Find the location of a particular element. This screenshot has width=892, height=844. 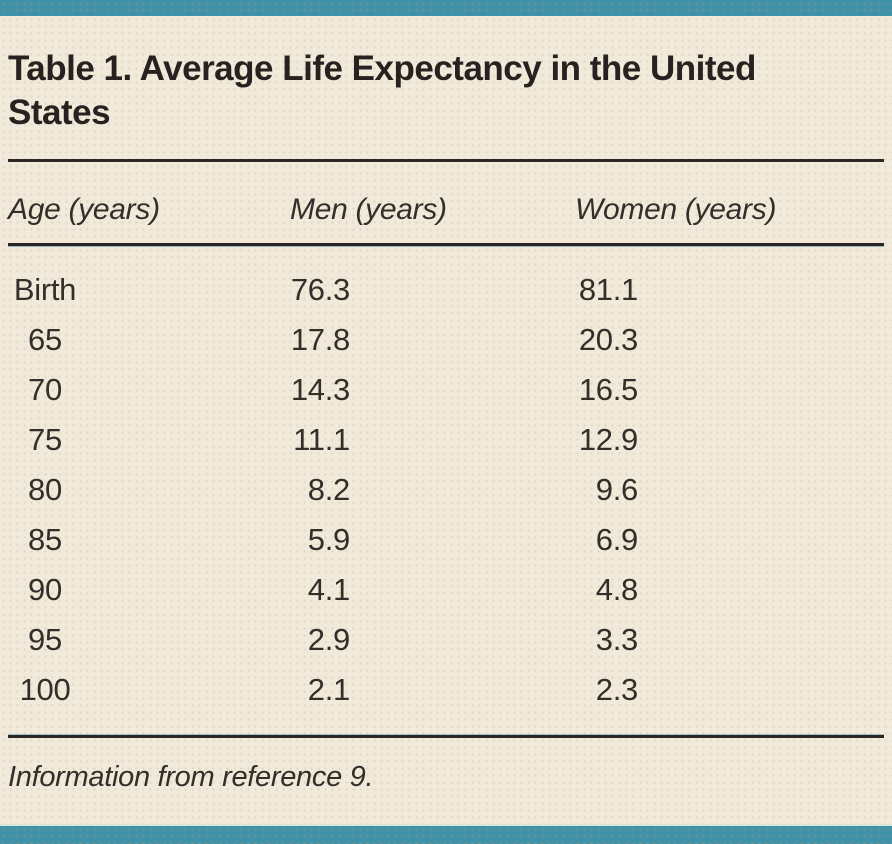

column-header-women: Women (years) is located at coordinates (676, 209).